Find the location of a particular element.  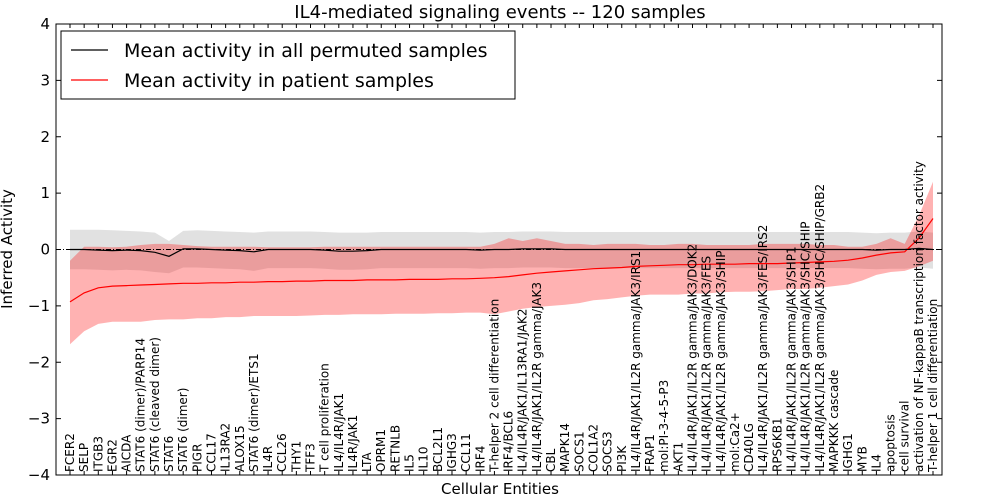

x-category-label: IRF4/BCL6 is located at coordinates (509, 441).